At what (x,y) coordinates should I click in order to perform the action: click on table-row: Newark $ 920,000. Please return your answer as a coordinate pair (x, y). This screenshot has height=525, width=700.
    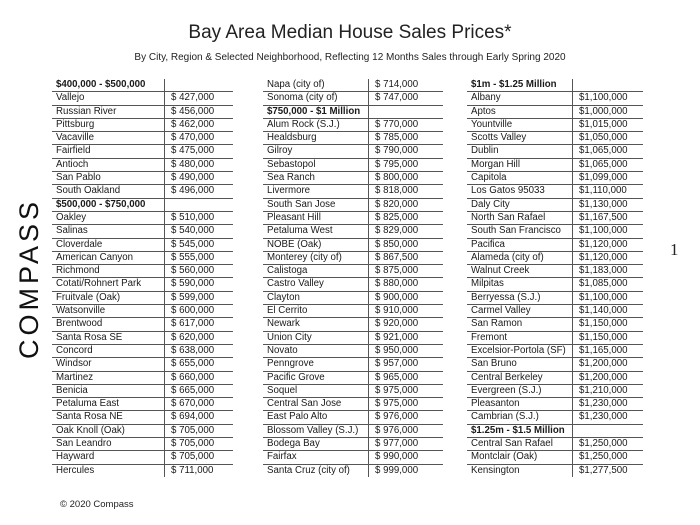
    Looking at the image, I should click on (353, 324).